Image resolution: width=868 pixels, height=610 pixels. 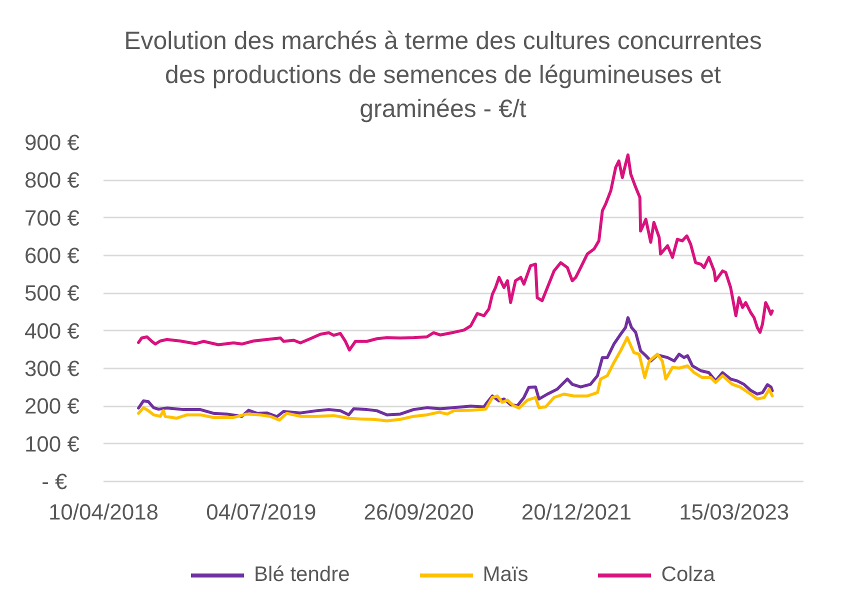 I want to click on y-tick-label: 700 €, so click(x=52, y=217).